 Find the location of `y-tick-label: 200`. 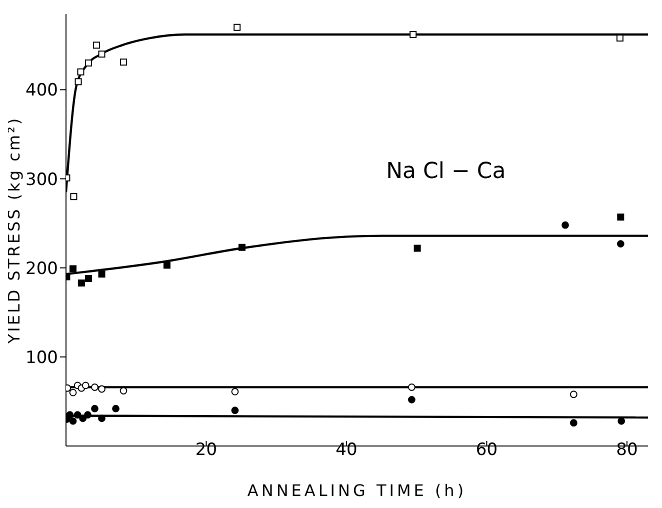

y-tick-label: 200 is located at coordinates (42, 268).